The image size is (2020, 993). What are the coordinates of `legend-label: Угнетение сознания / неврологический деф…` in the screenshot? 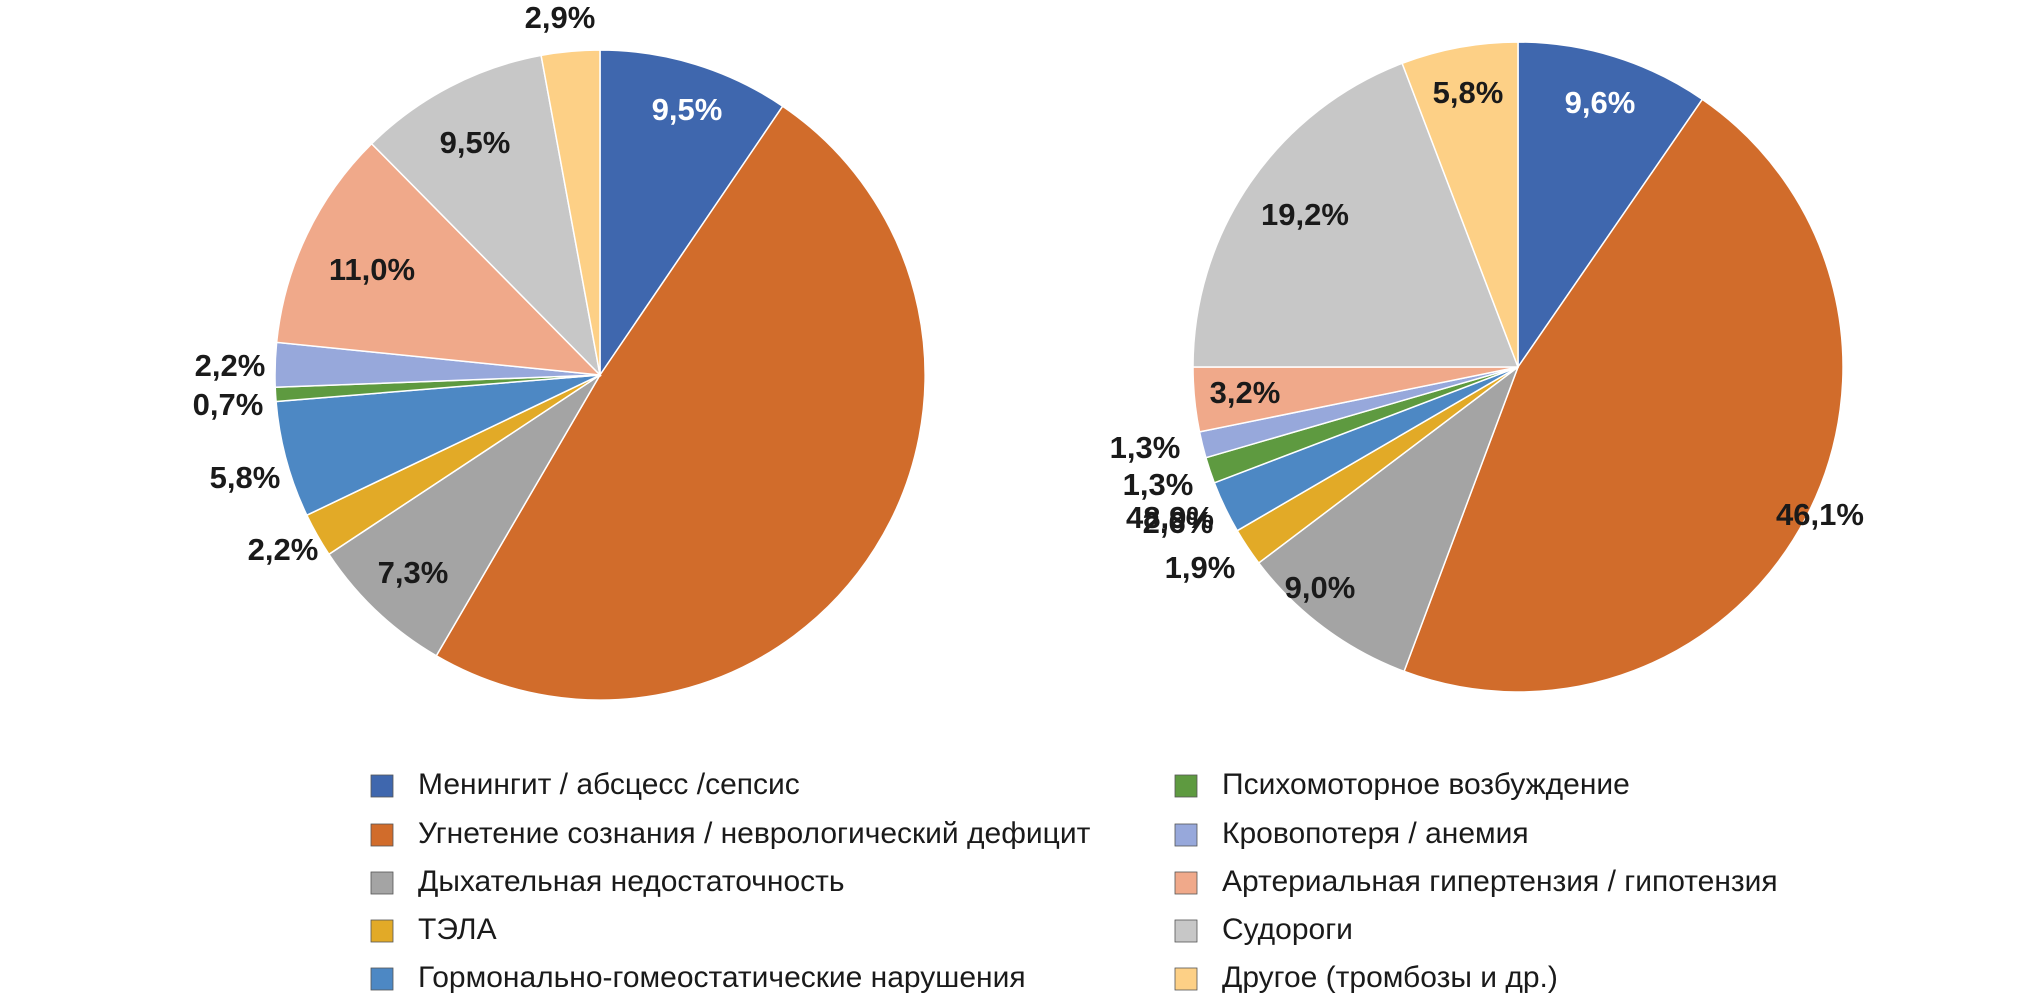 It's located at (754, 833).